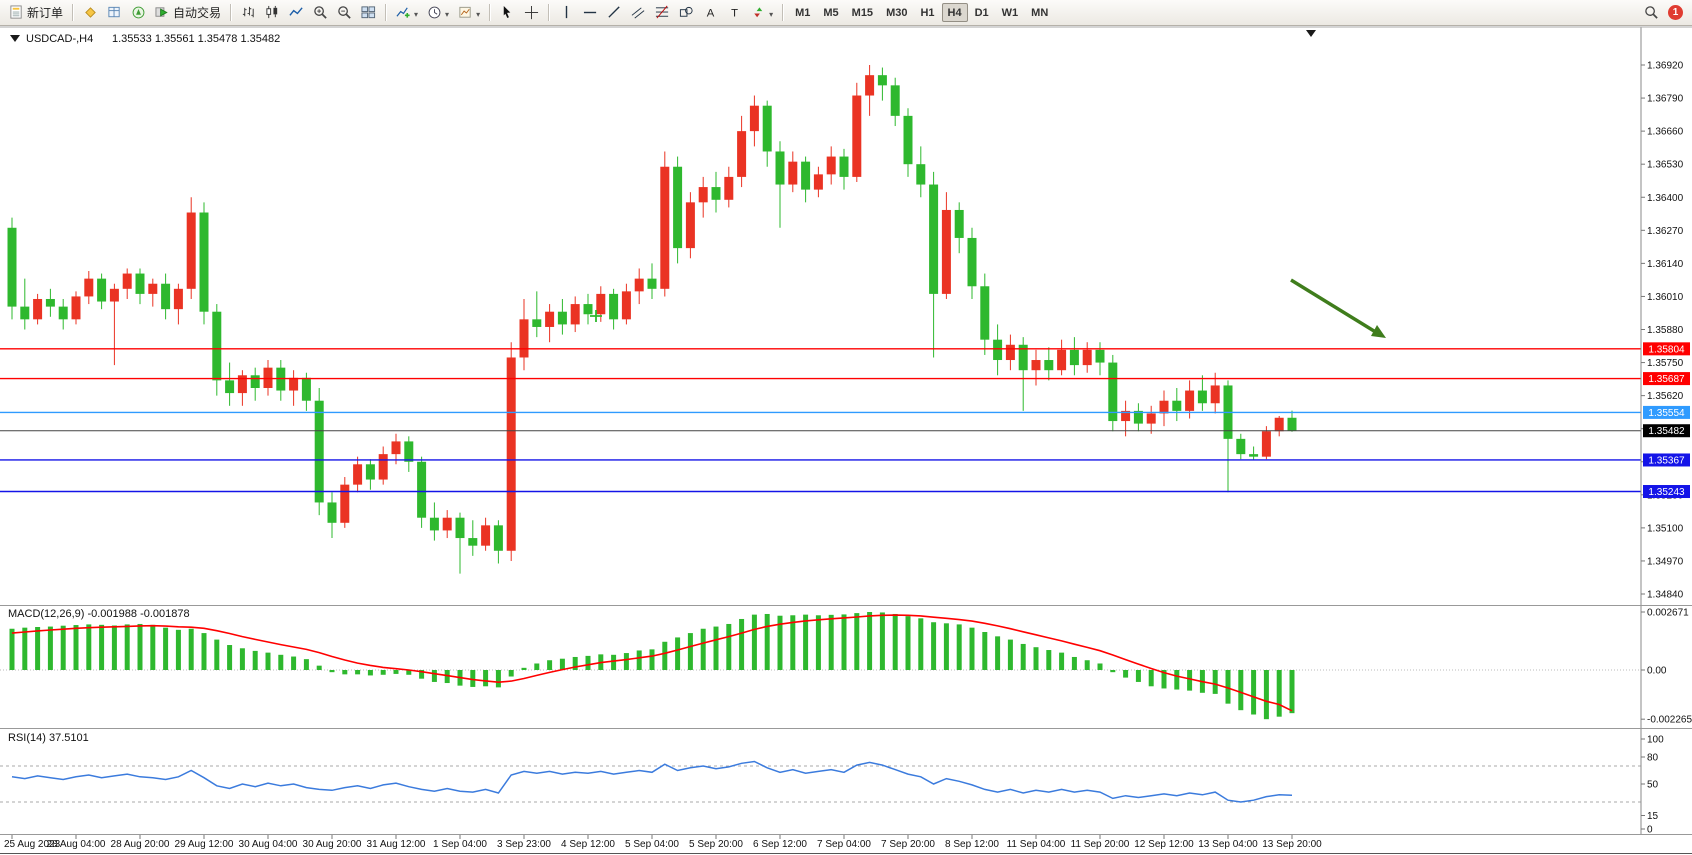  I want to click on timeframe-m30-button: M30, so click(896, 12).